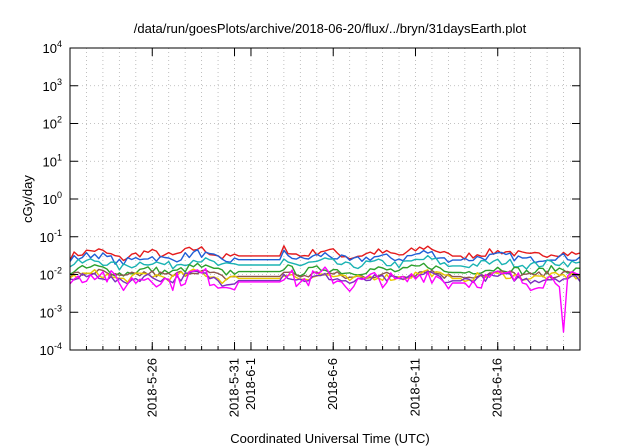  Describe the element at coordinates (51, 311) in the screenshot. I see `y-tick-label: 10⁻³` at that location.